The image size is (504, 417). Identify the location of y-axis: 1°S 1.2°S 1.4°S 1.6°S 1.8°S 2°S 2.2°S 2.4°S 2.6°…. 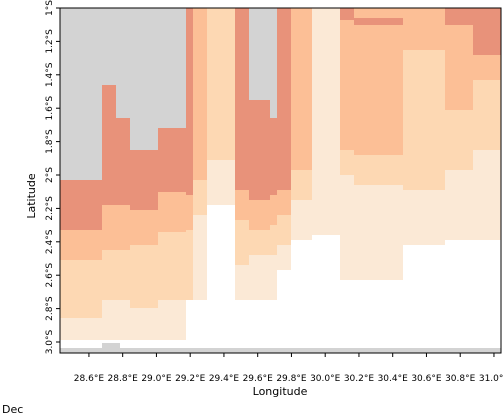
(52, 177).